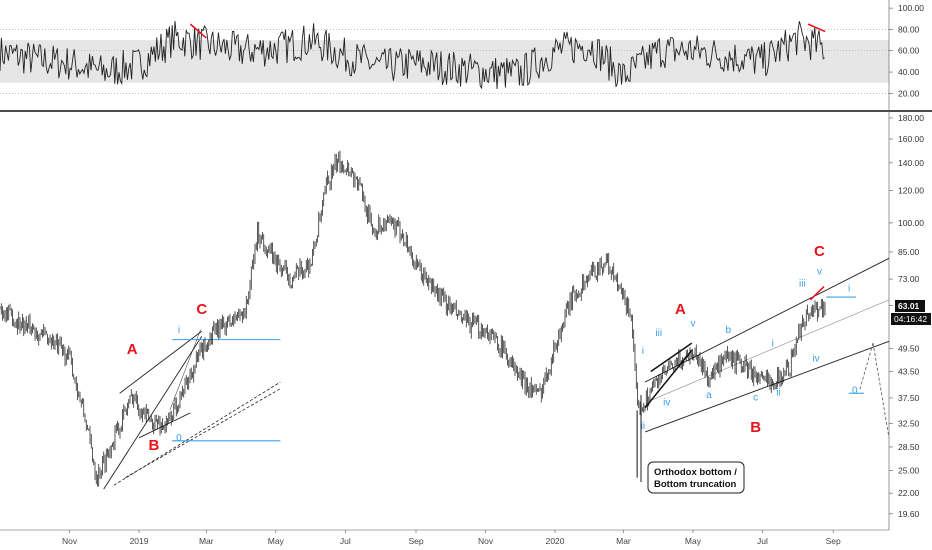 Image resolution: width=932 pixels, height=550 pixels. I want to click on annotation-line-1: Orthodox bottom /, so click(695, 472).